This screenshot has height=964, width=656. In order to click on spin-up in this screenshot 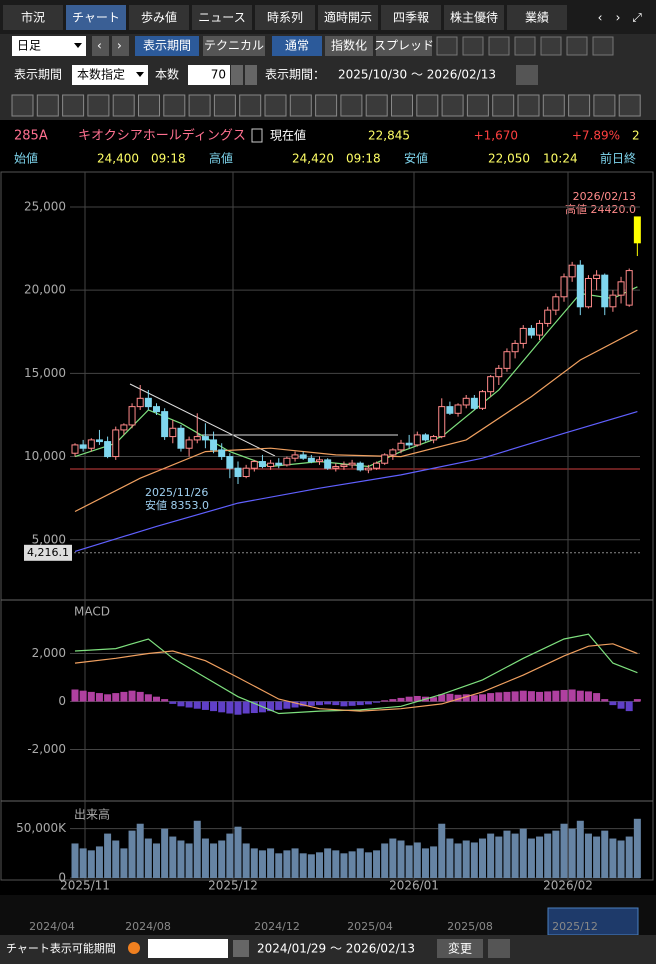, I will do `click(251, 75)`.